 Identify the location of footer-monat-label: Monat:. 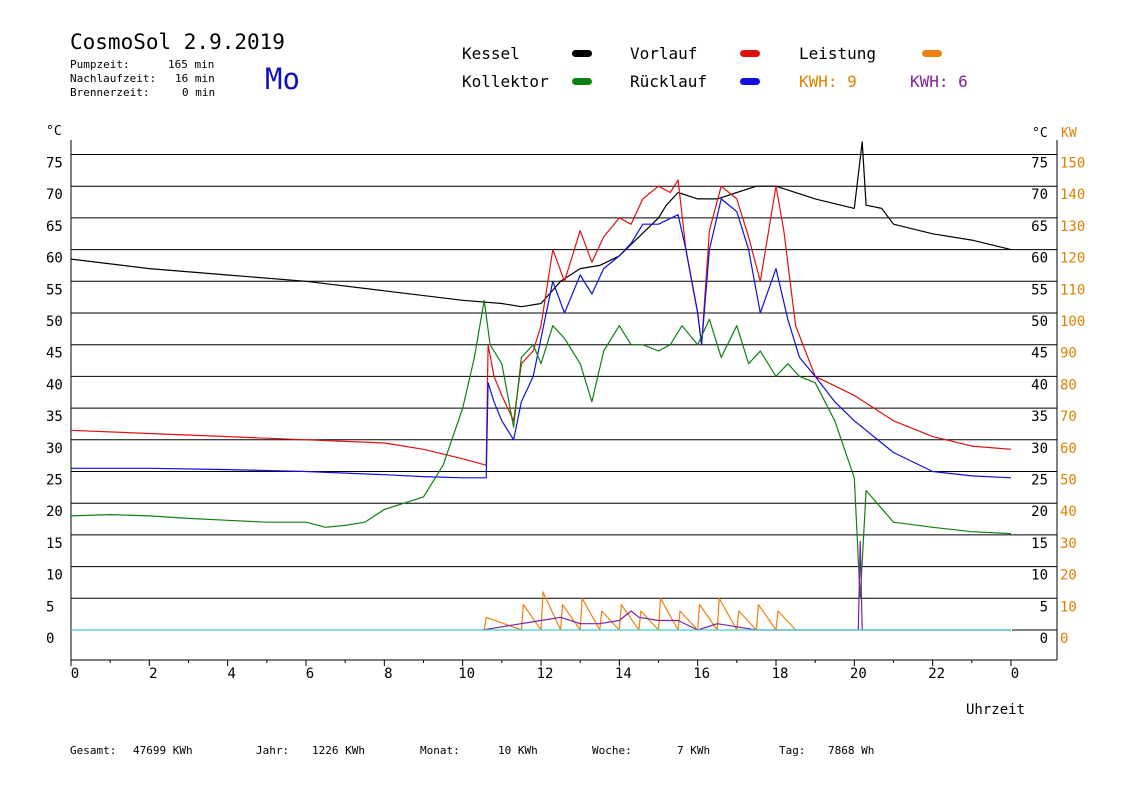
(440, 750).